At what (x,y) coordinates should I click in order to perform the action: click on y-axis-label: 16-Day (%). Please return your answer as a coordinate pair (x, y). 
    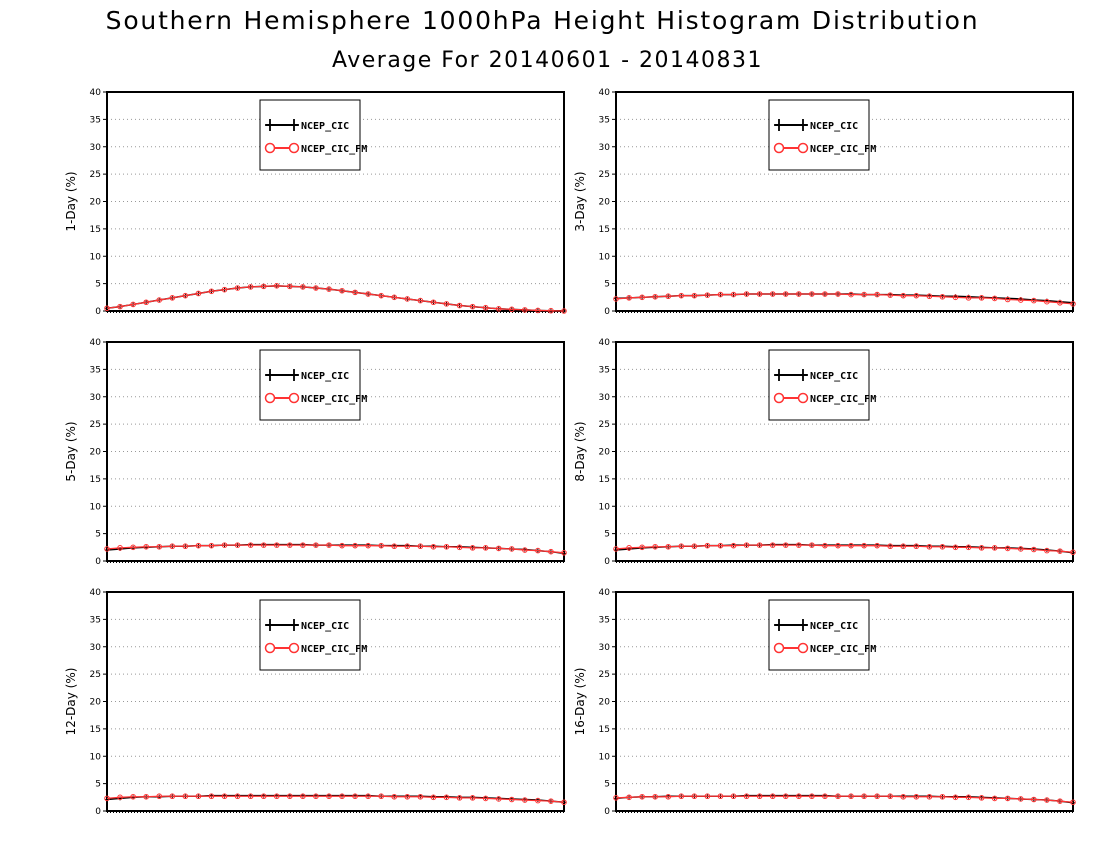
    Looking at the image, I should click on (580, 702).